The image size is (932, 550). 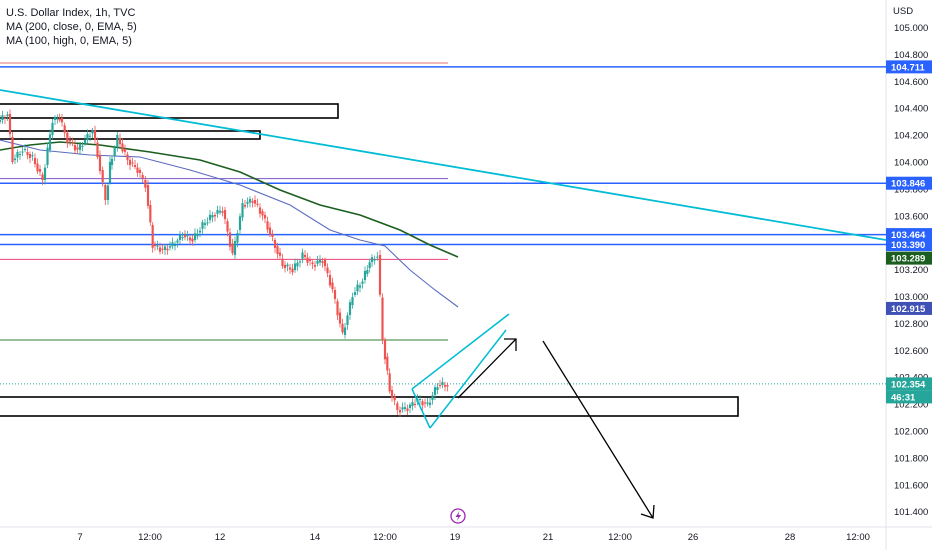 What do you see at coordinates (911, 28) in the screenshot?
I see `price-tick-label: 105.000` at bounding box center [911, 28].